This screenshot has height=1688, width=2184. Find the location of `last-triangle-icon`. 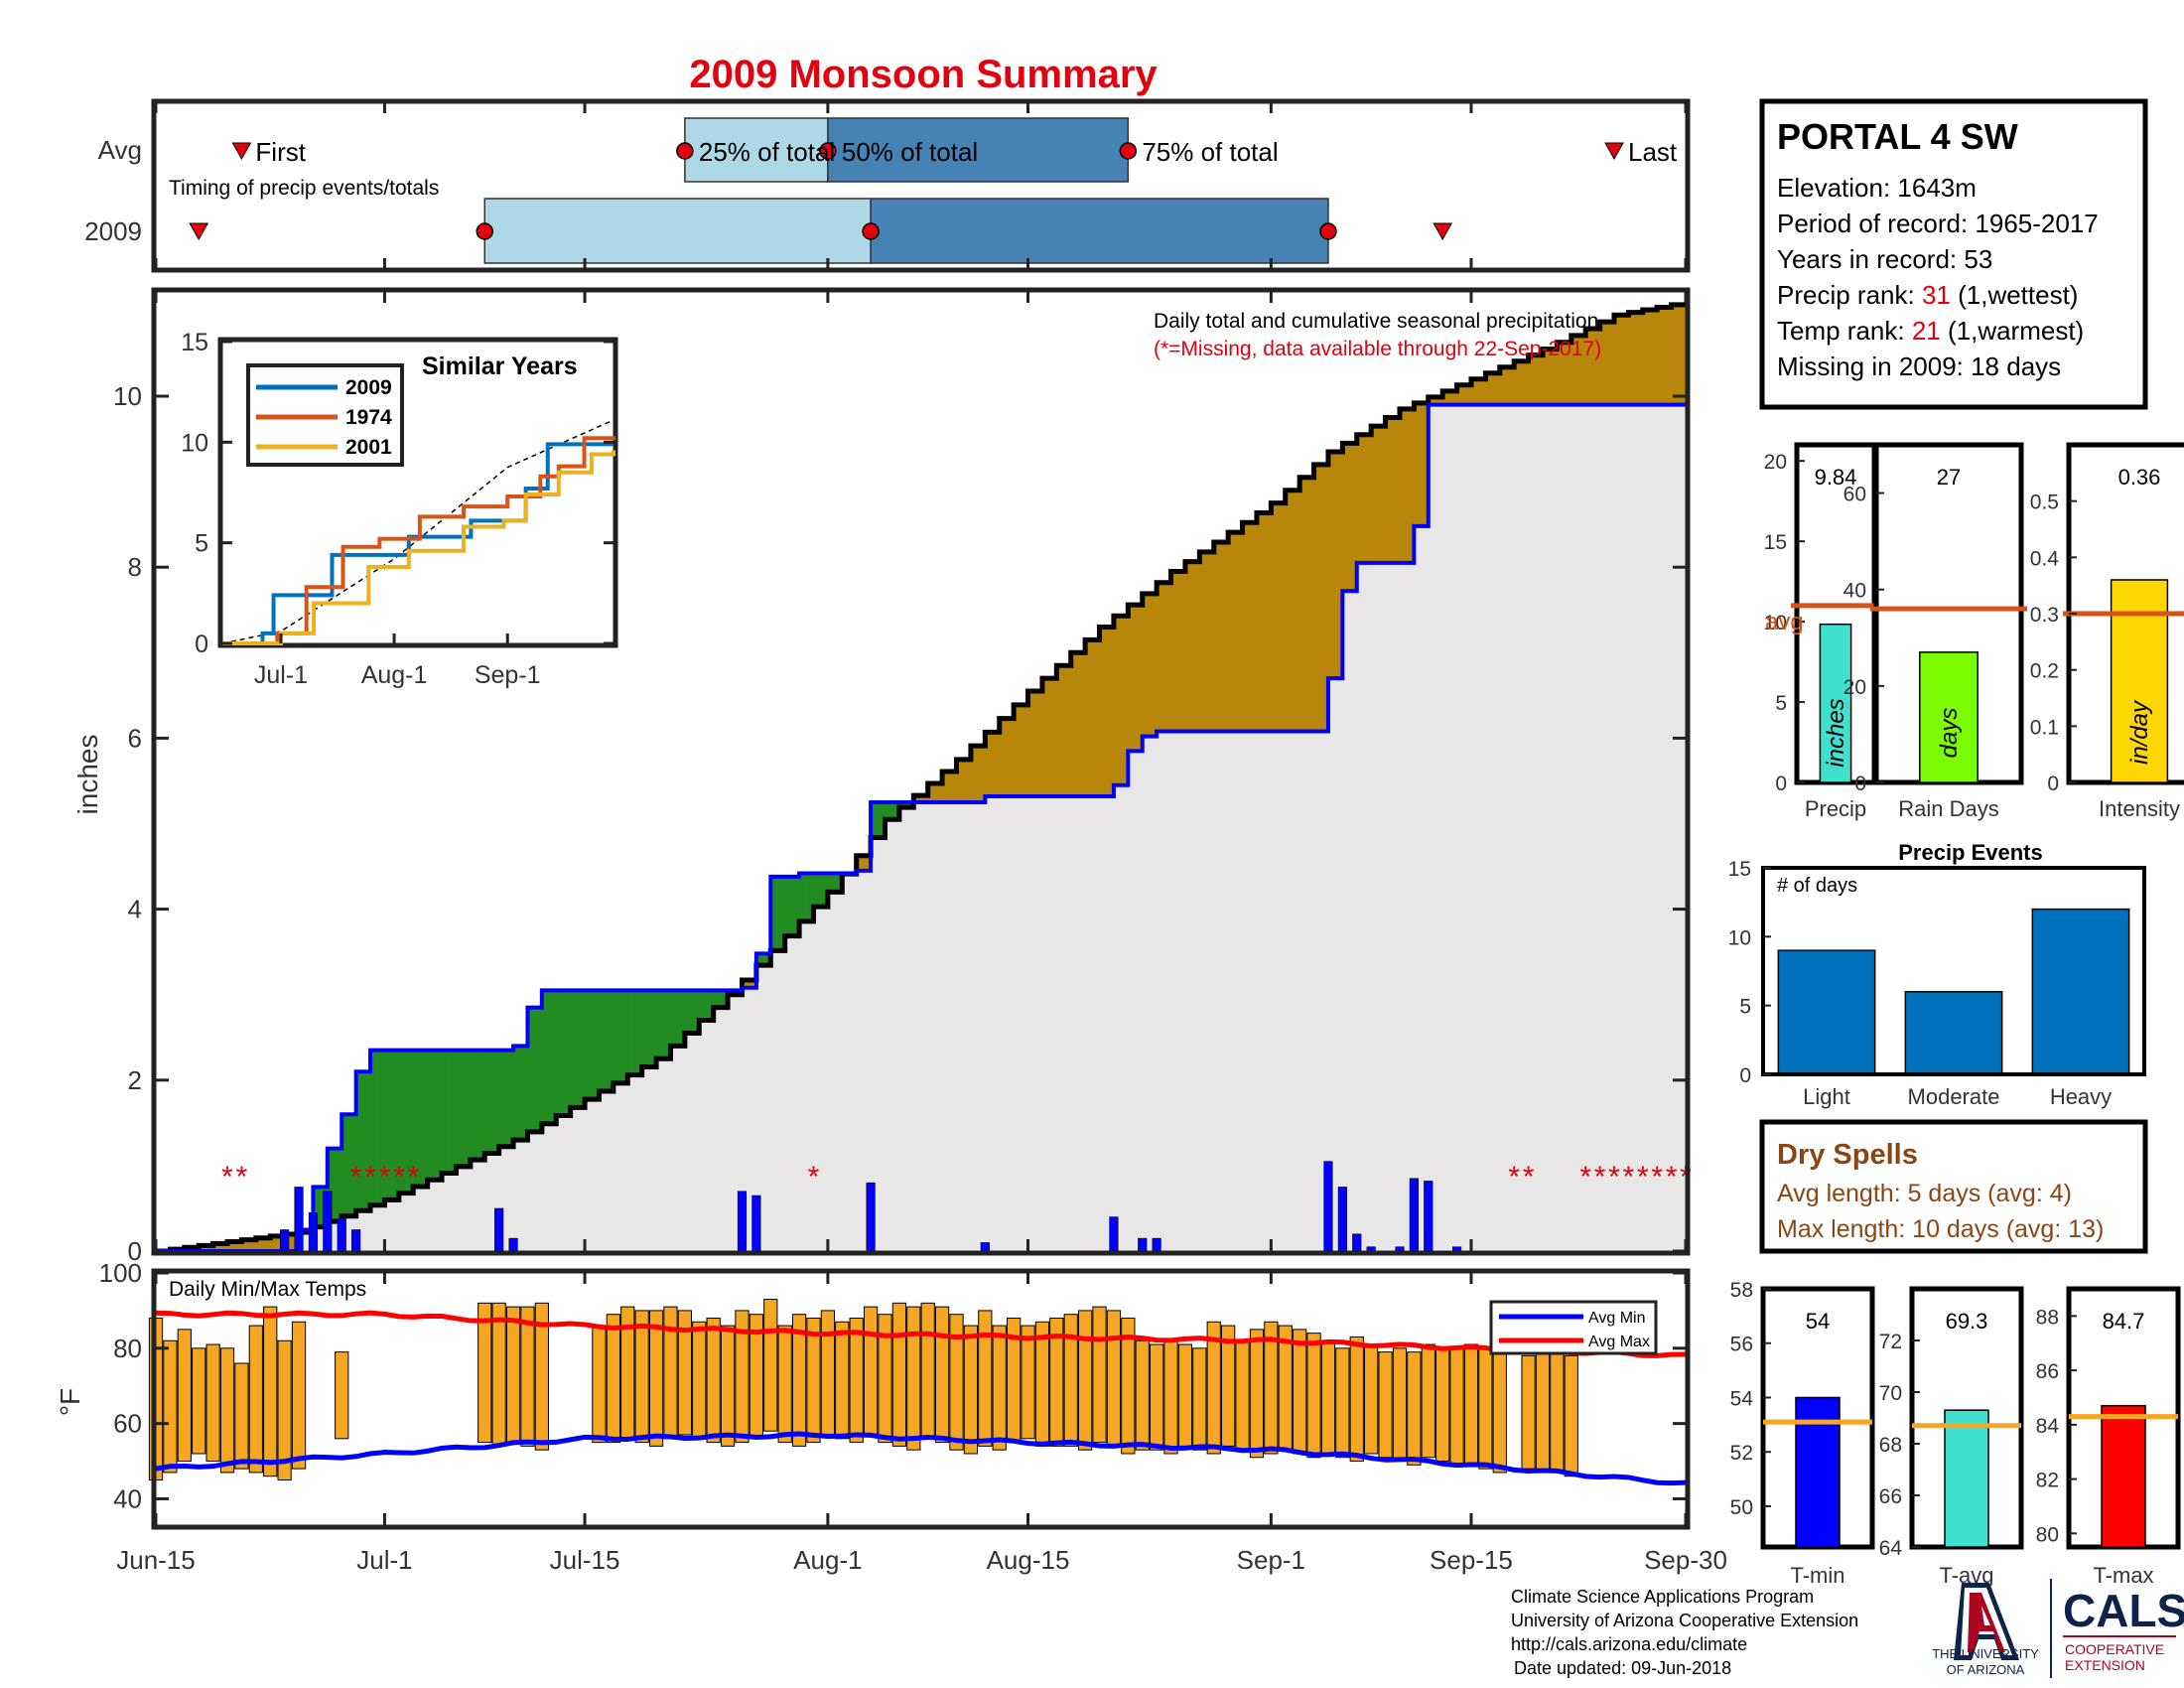

last-triangle-icon is located at coordinates (1614, 151).